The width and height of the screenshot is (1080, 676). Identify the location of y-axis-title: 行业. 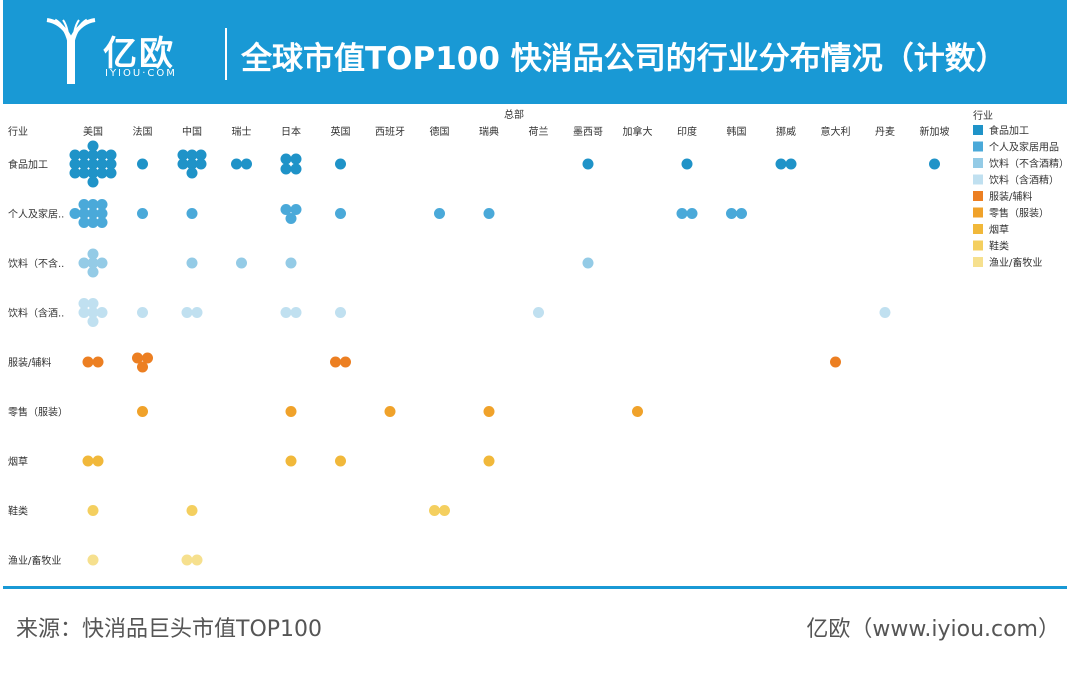
(18, 131).